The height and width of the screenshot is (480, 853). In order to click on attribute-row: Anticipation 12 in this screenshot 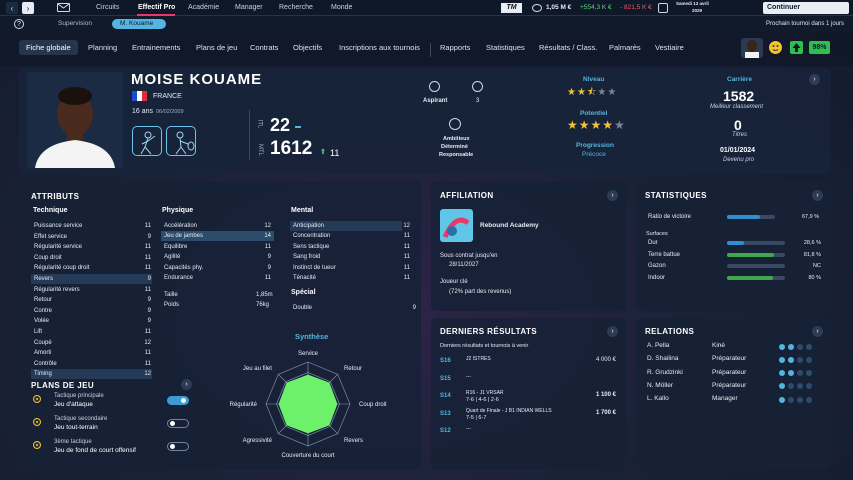, I will do `click(350, 226)`.